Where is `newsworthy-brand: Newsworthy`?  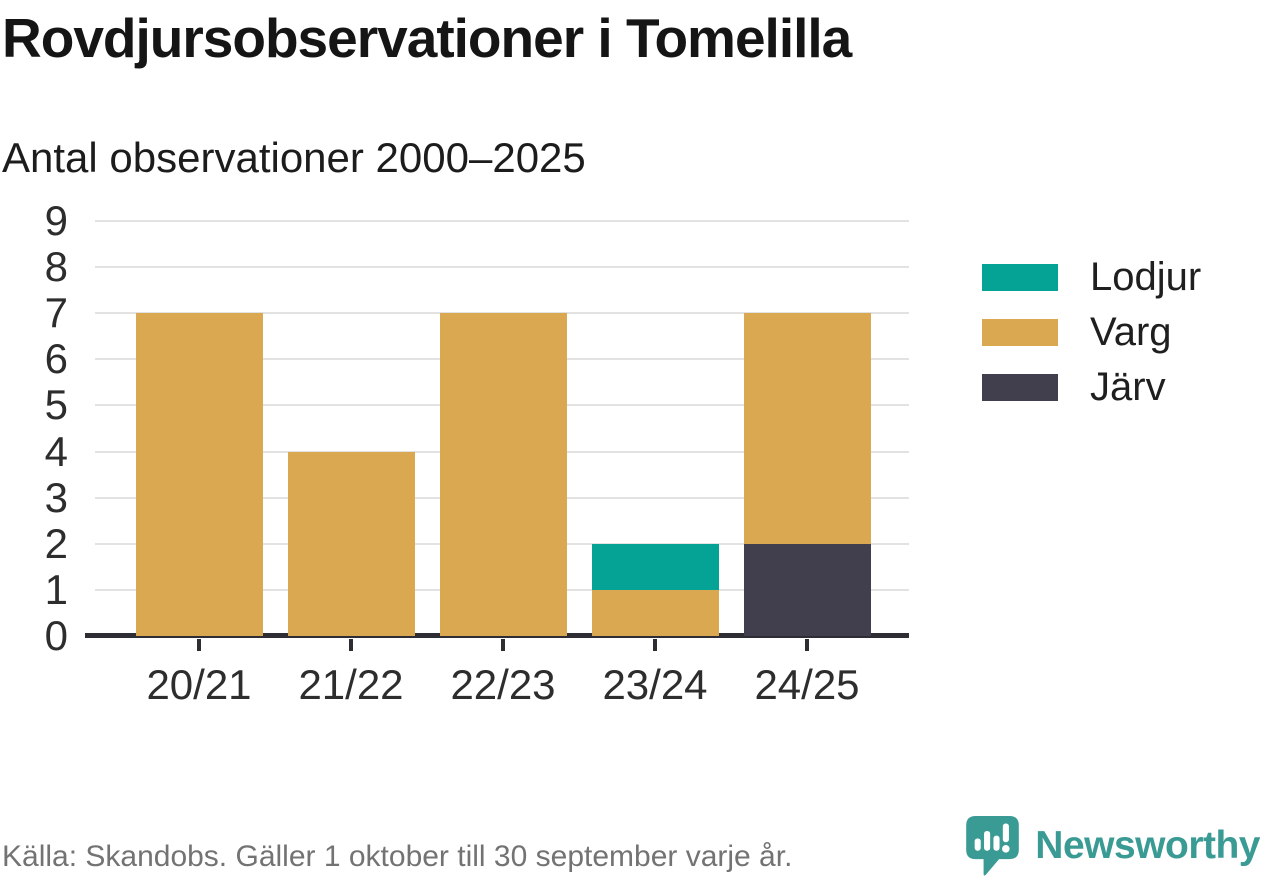 newsworthy-brand: Newsworthy is located at coordinates (1112, 846).